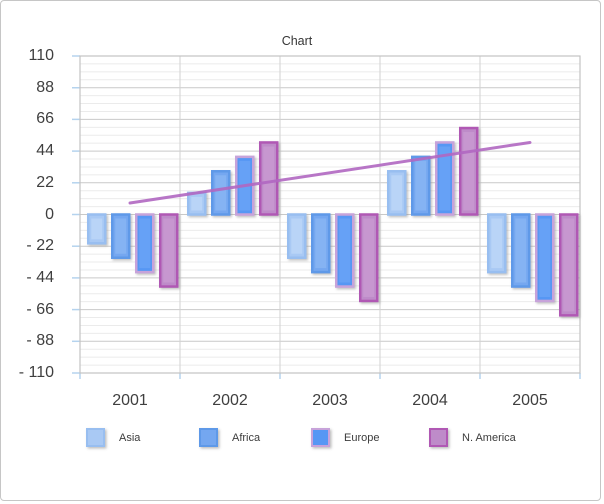 This screenshot has width=604, height=504. I want to click on legend-label: Africa, so click(246, 437).